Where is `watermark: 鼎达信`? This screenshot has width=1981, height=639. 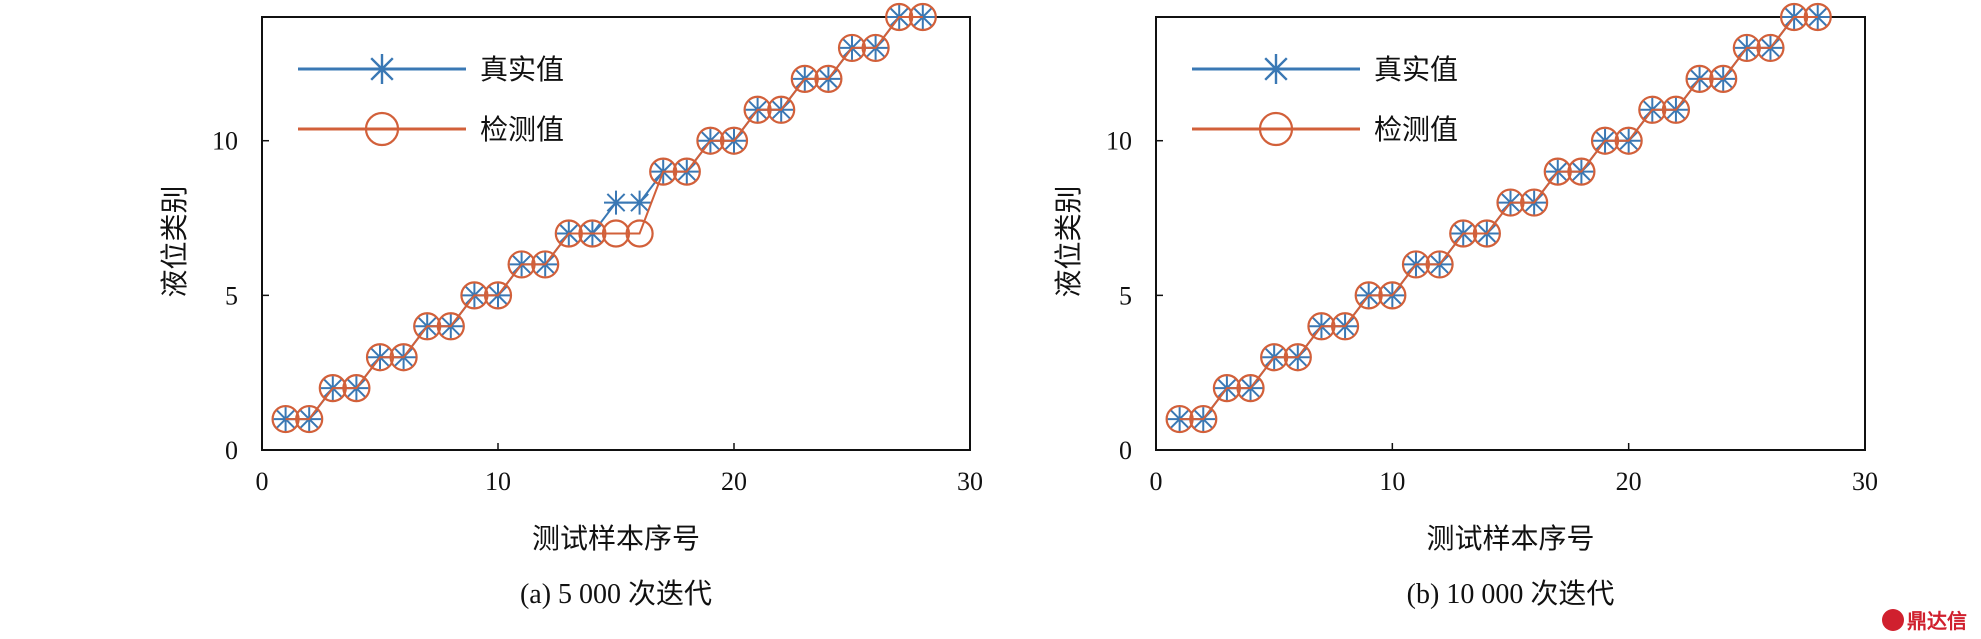
watermark: 鼎达信 is located at coordinates (1924, 621).